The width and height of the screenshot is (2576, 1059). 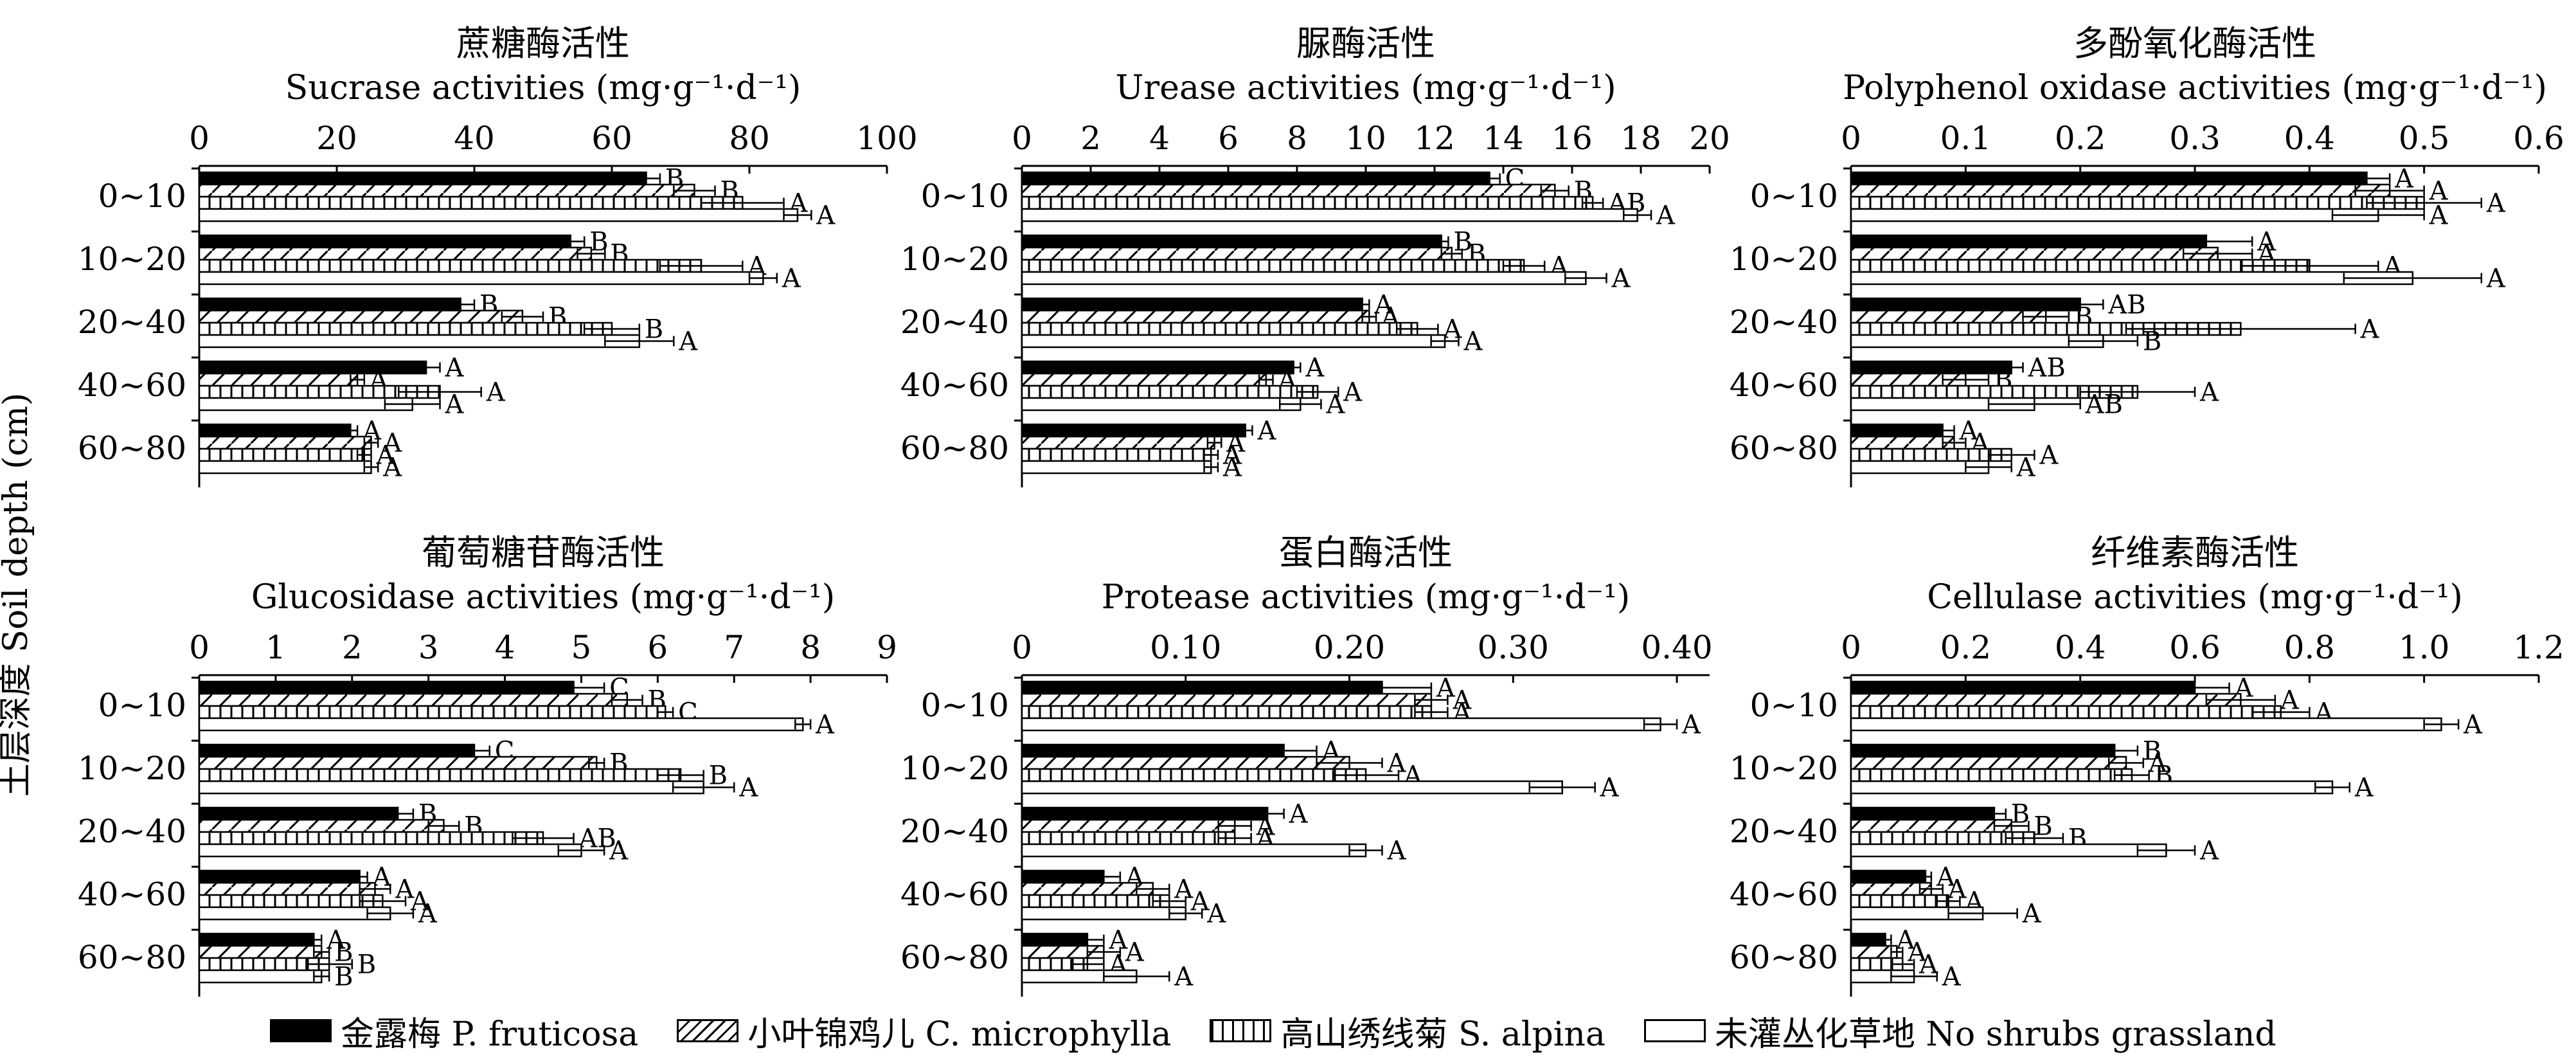 What do you see at coordinates (1434, 138) in the screenshot?
I see `x-tick-label: 12` at bounding box center [1434, 138].